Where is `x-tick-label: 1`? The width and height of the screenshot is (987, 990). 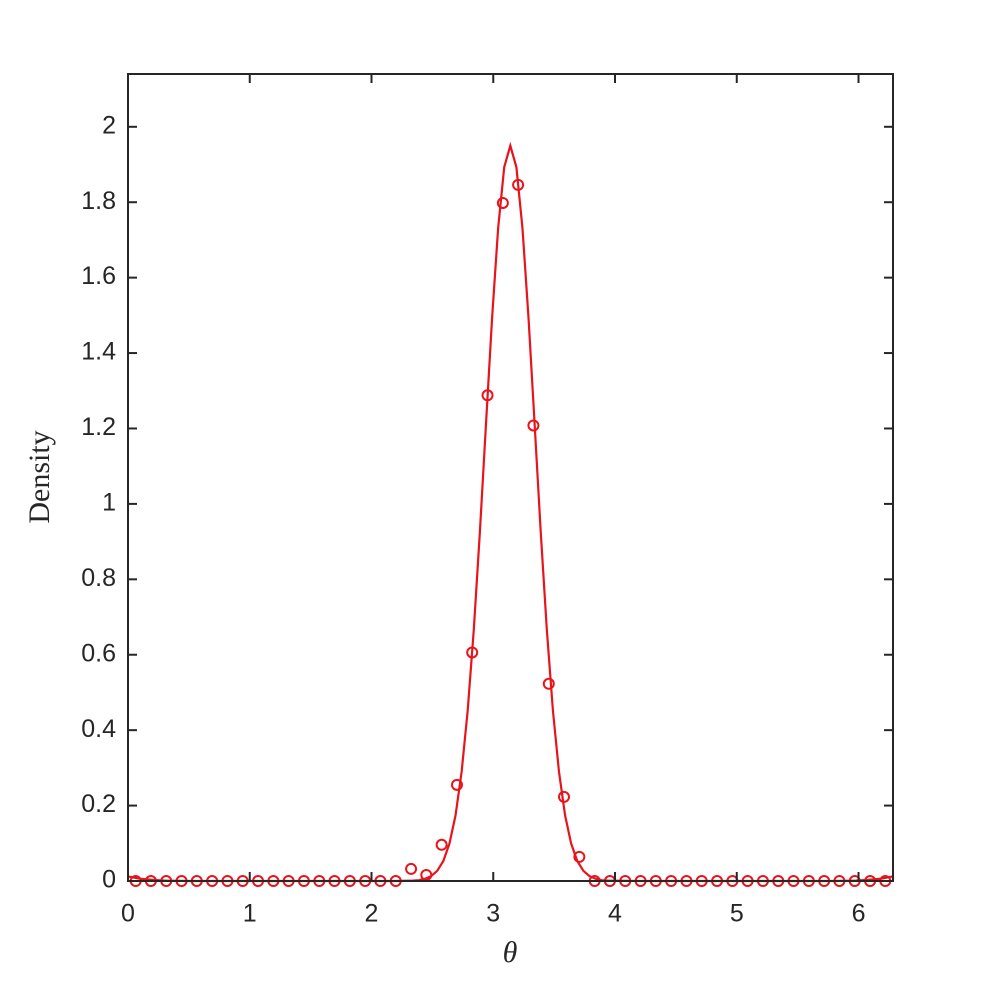 x-tick-label: 1 is located at coordinates (250, 914).